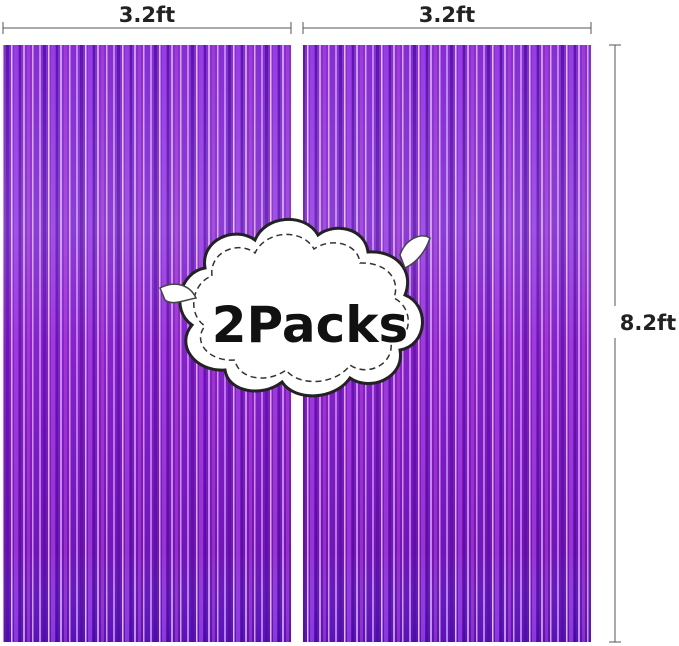  What do you see at coordinates (310, 325) in the screenshot?
I see `badge-text: 2Packs` at bounding box center [310, 325].